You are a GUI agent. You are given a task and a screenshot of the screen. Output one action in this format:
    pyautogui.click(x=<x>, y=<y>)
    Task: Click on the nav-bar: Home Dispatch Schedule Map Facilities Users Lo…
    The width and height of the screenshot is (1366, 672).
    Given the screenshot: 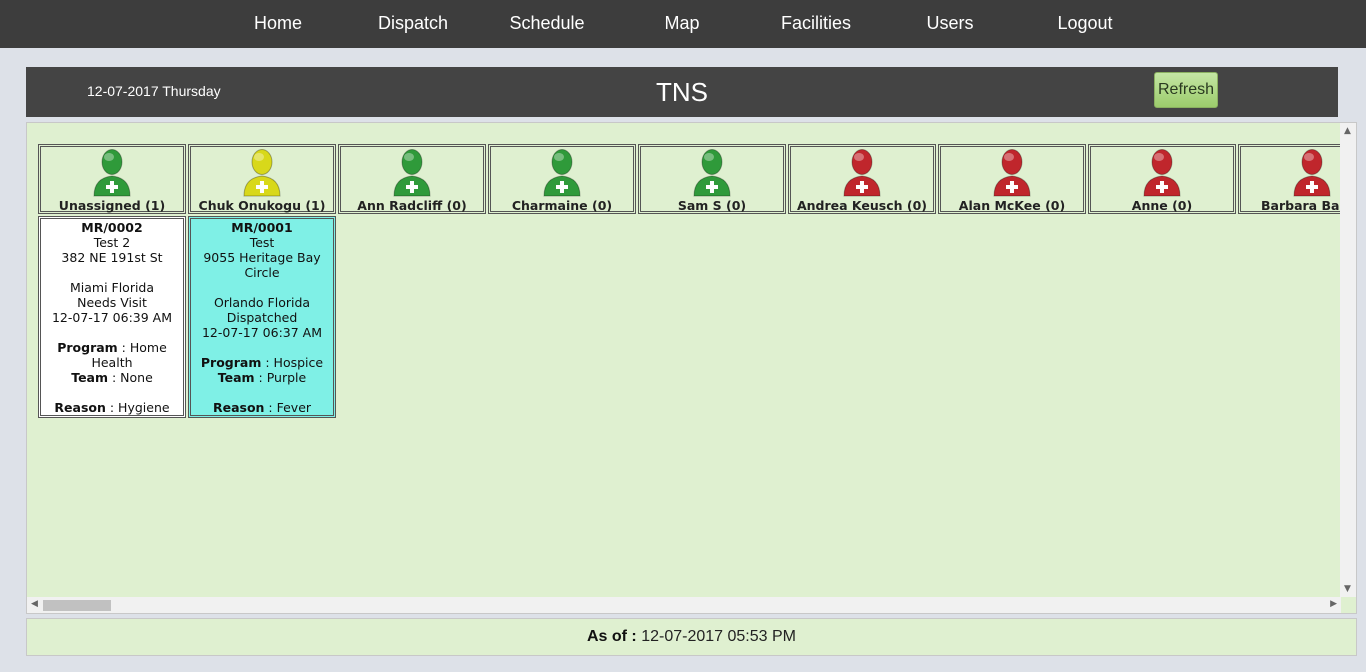 What is the action you would take?
    pyautogui.click(x=683, y=24)
    